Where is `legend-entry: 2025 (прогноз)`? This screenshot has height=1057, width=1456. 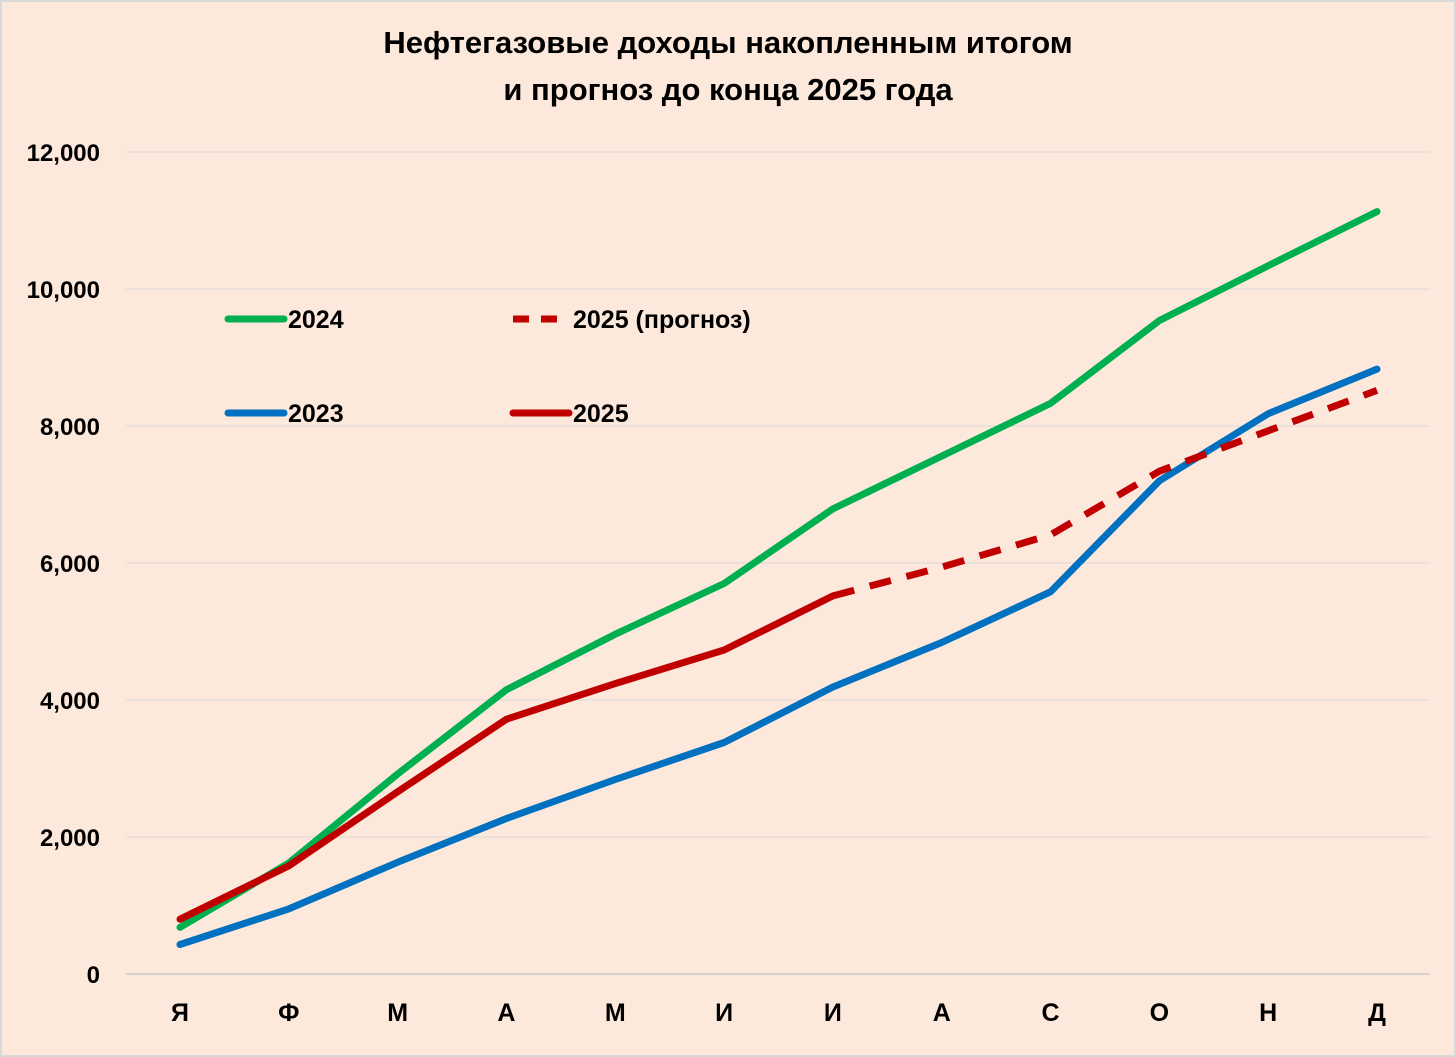 legend-entry: 2025 (прогноз) is located at coordinates (632, 320).